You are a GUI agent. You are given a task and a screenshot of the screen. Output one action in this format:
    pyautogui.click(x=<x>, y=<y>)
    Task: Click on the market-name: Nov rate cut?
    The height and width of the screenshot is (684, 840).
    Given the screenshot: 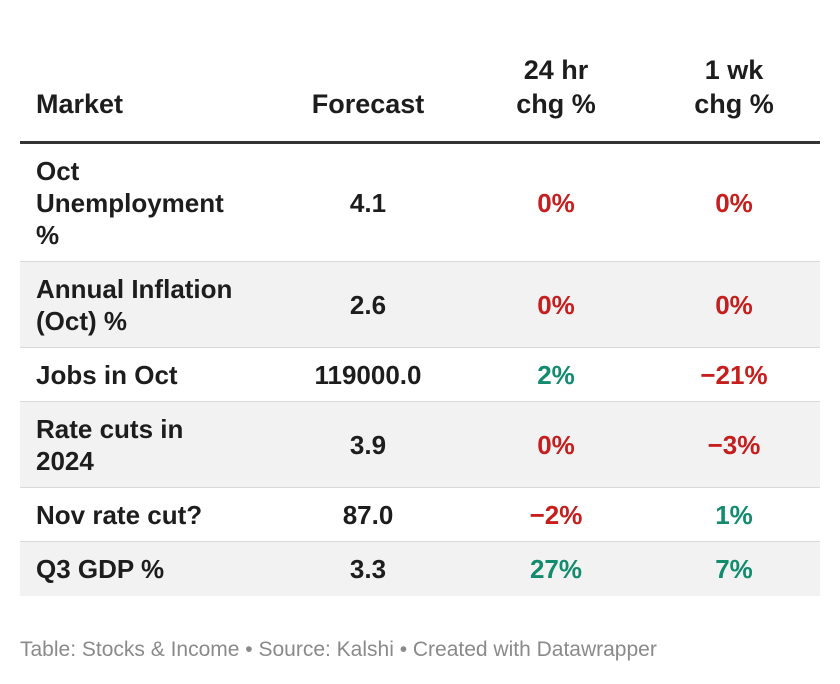 What is the action you would take?
    pyautogui.click(x=119, y=514)
    